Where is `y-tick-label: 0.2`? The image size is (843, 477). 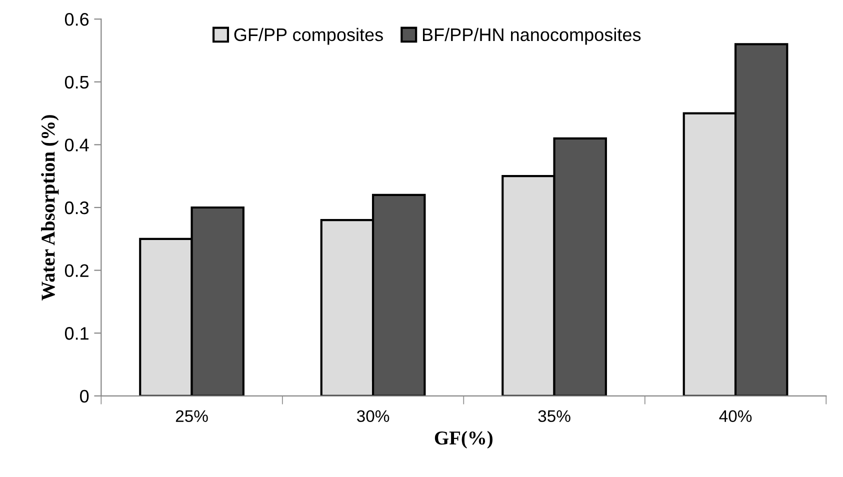 y-tick-label: 0.2 is located at coordinates (76, 271).